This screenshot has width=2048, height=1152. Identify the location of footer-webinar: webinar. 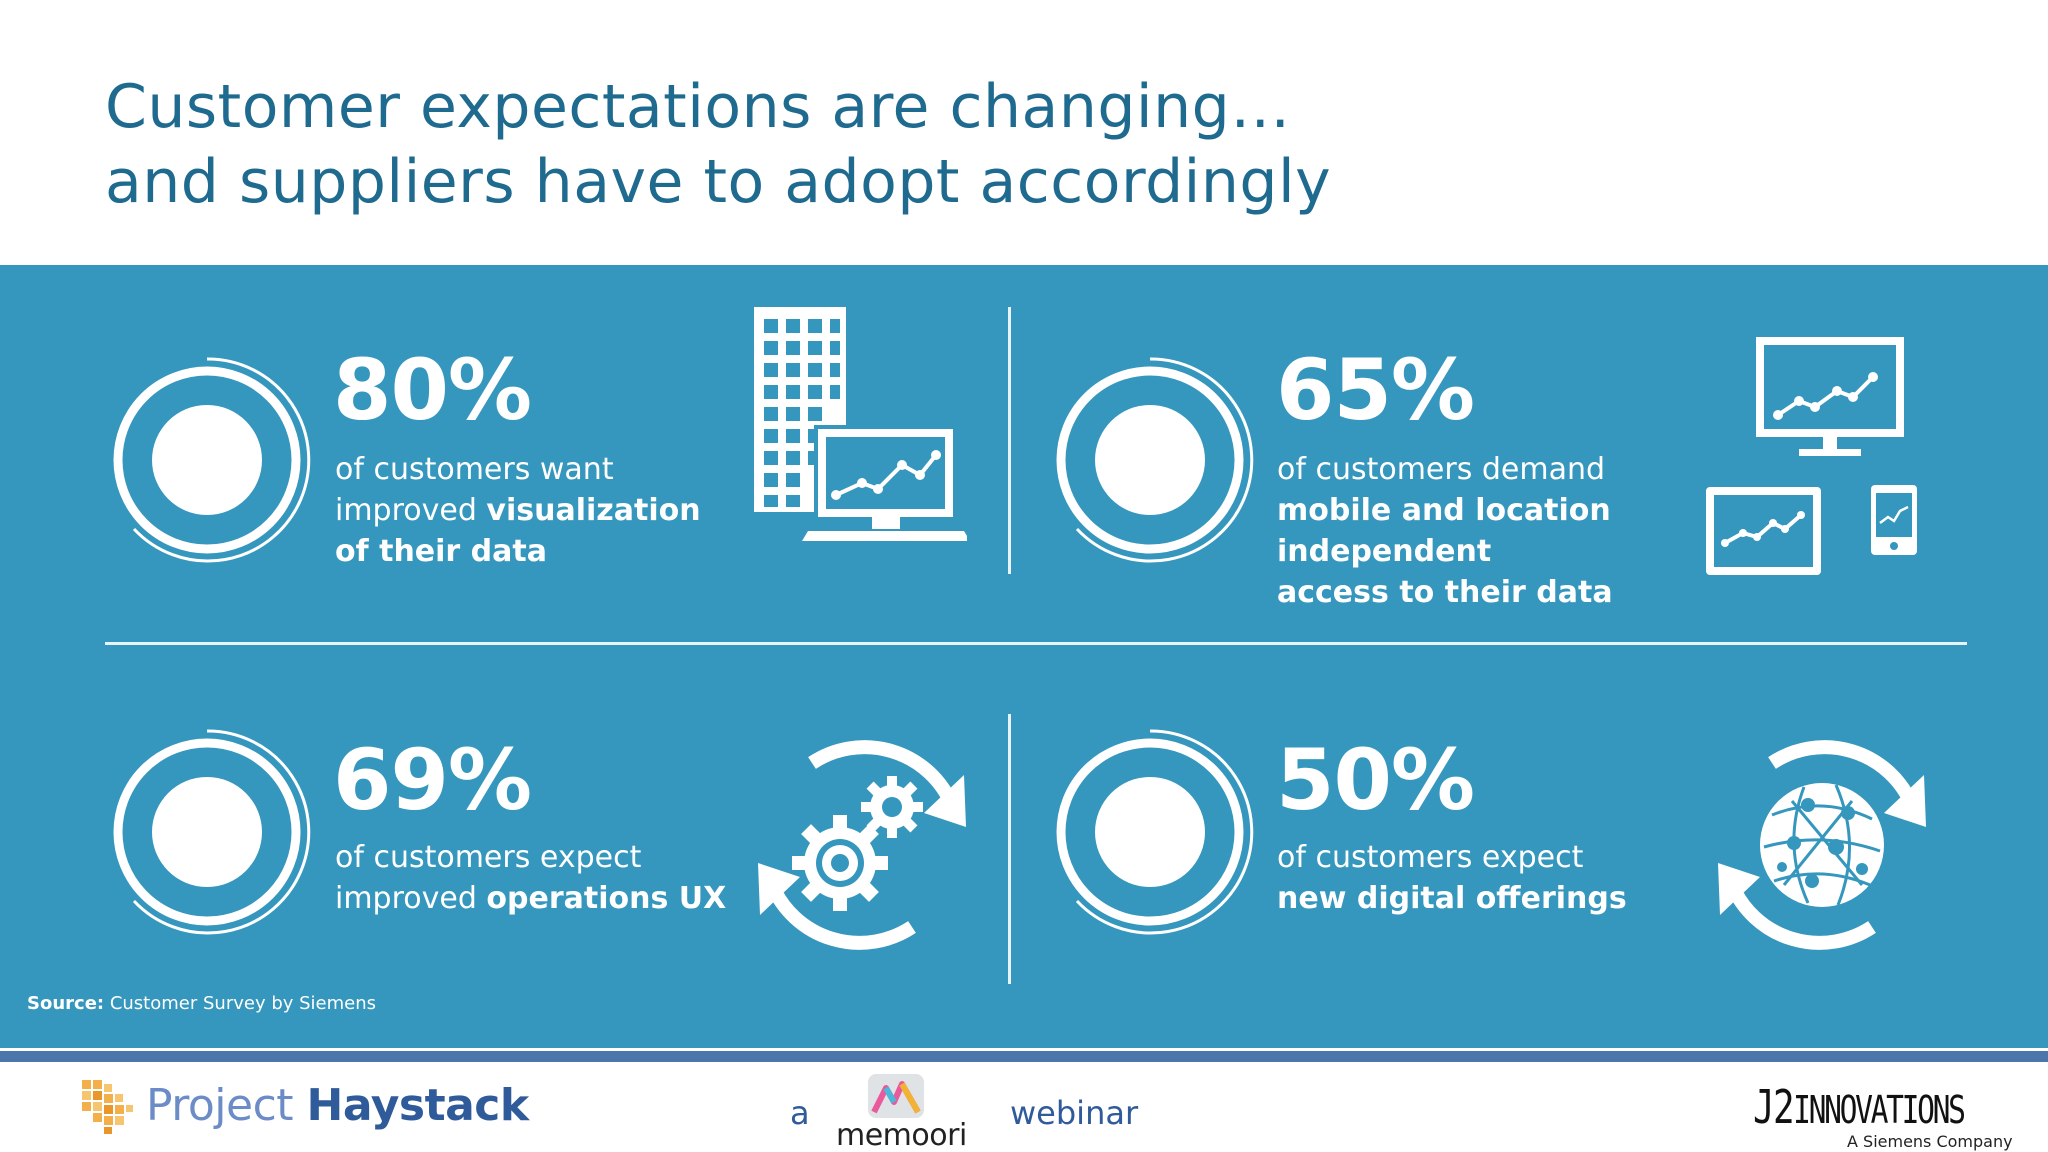
(1074, 1113).